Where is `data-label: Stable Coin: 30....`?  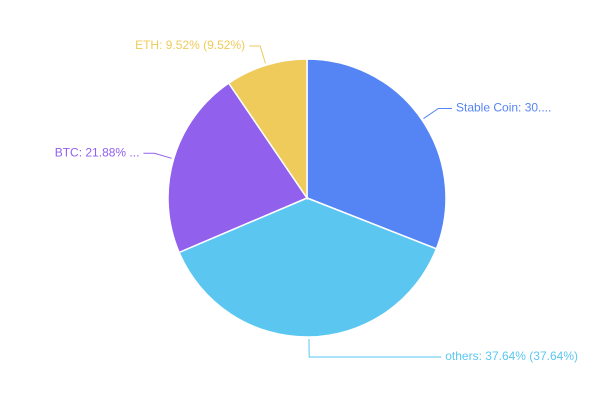 data-label: Stable Coin: 30.... is located at coordinates (503, 108).